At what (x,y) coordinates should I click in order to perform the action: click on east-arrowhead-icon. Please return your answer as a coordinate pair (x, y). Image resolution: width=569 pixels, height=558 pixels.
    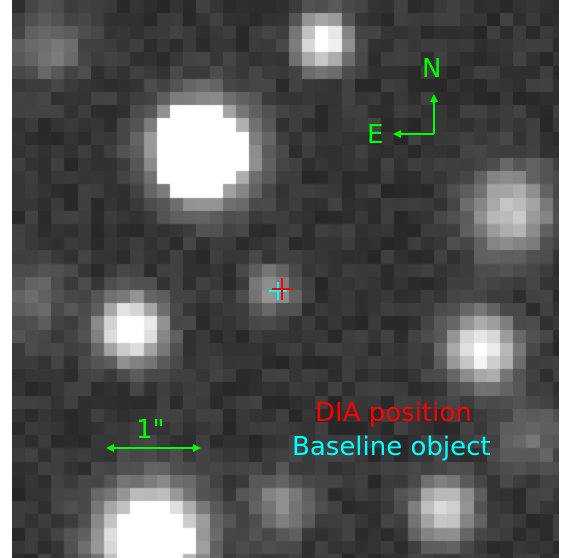
    Looking at the image, I should click on (397, 134).